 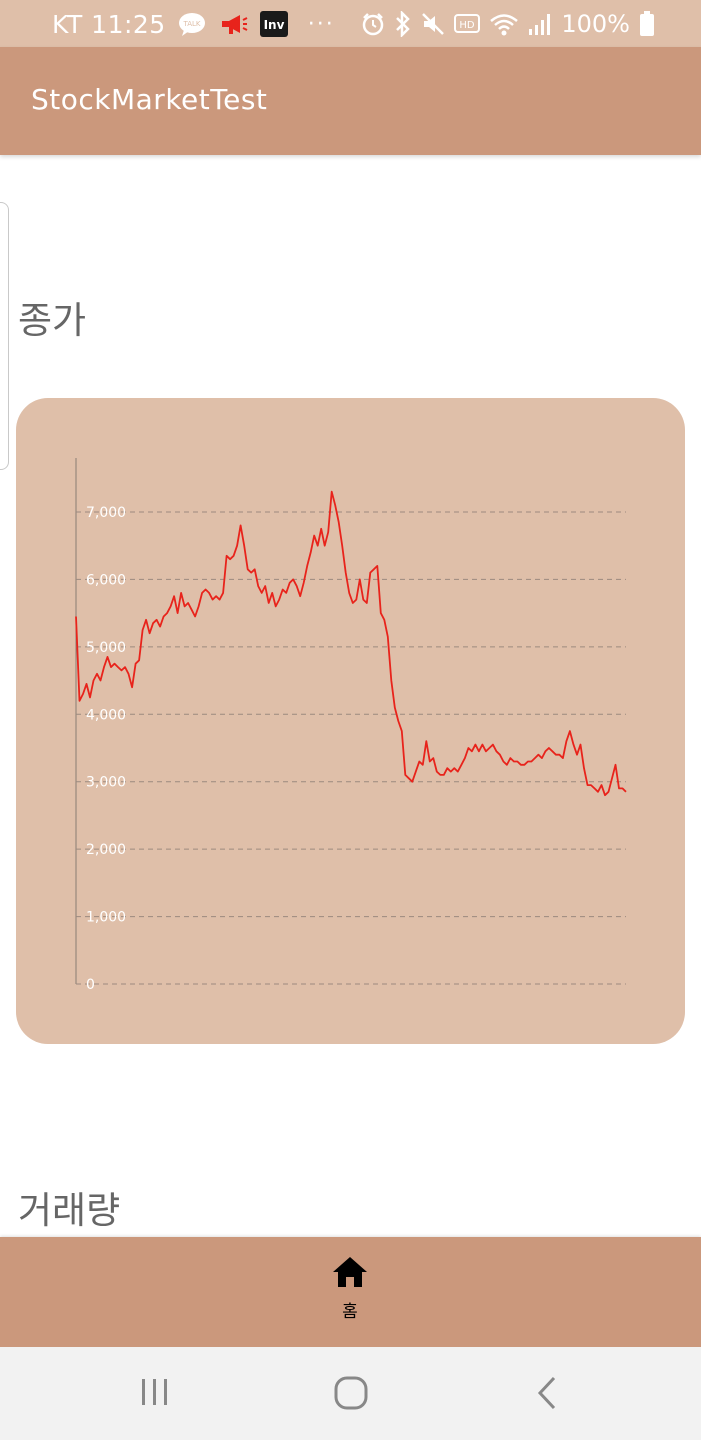 I want to click on back-chevron-icon, so click(x=546, y=1393).